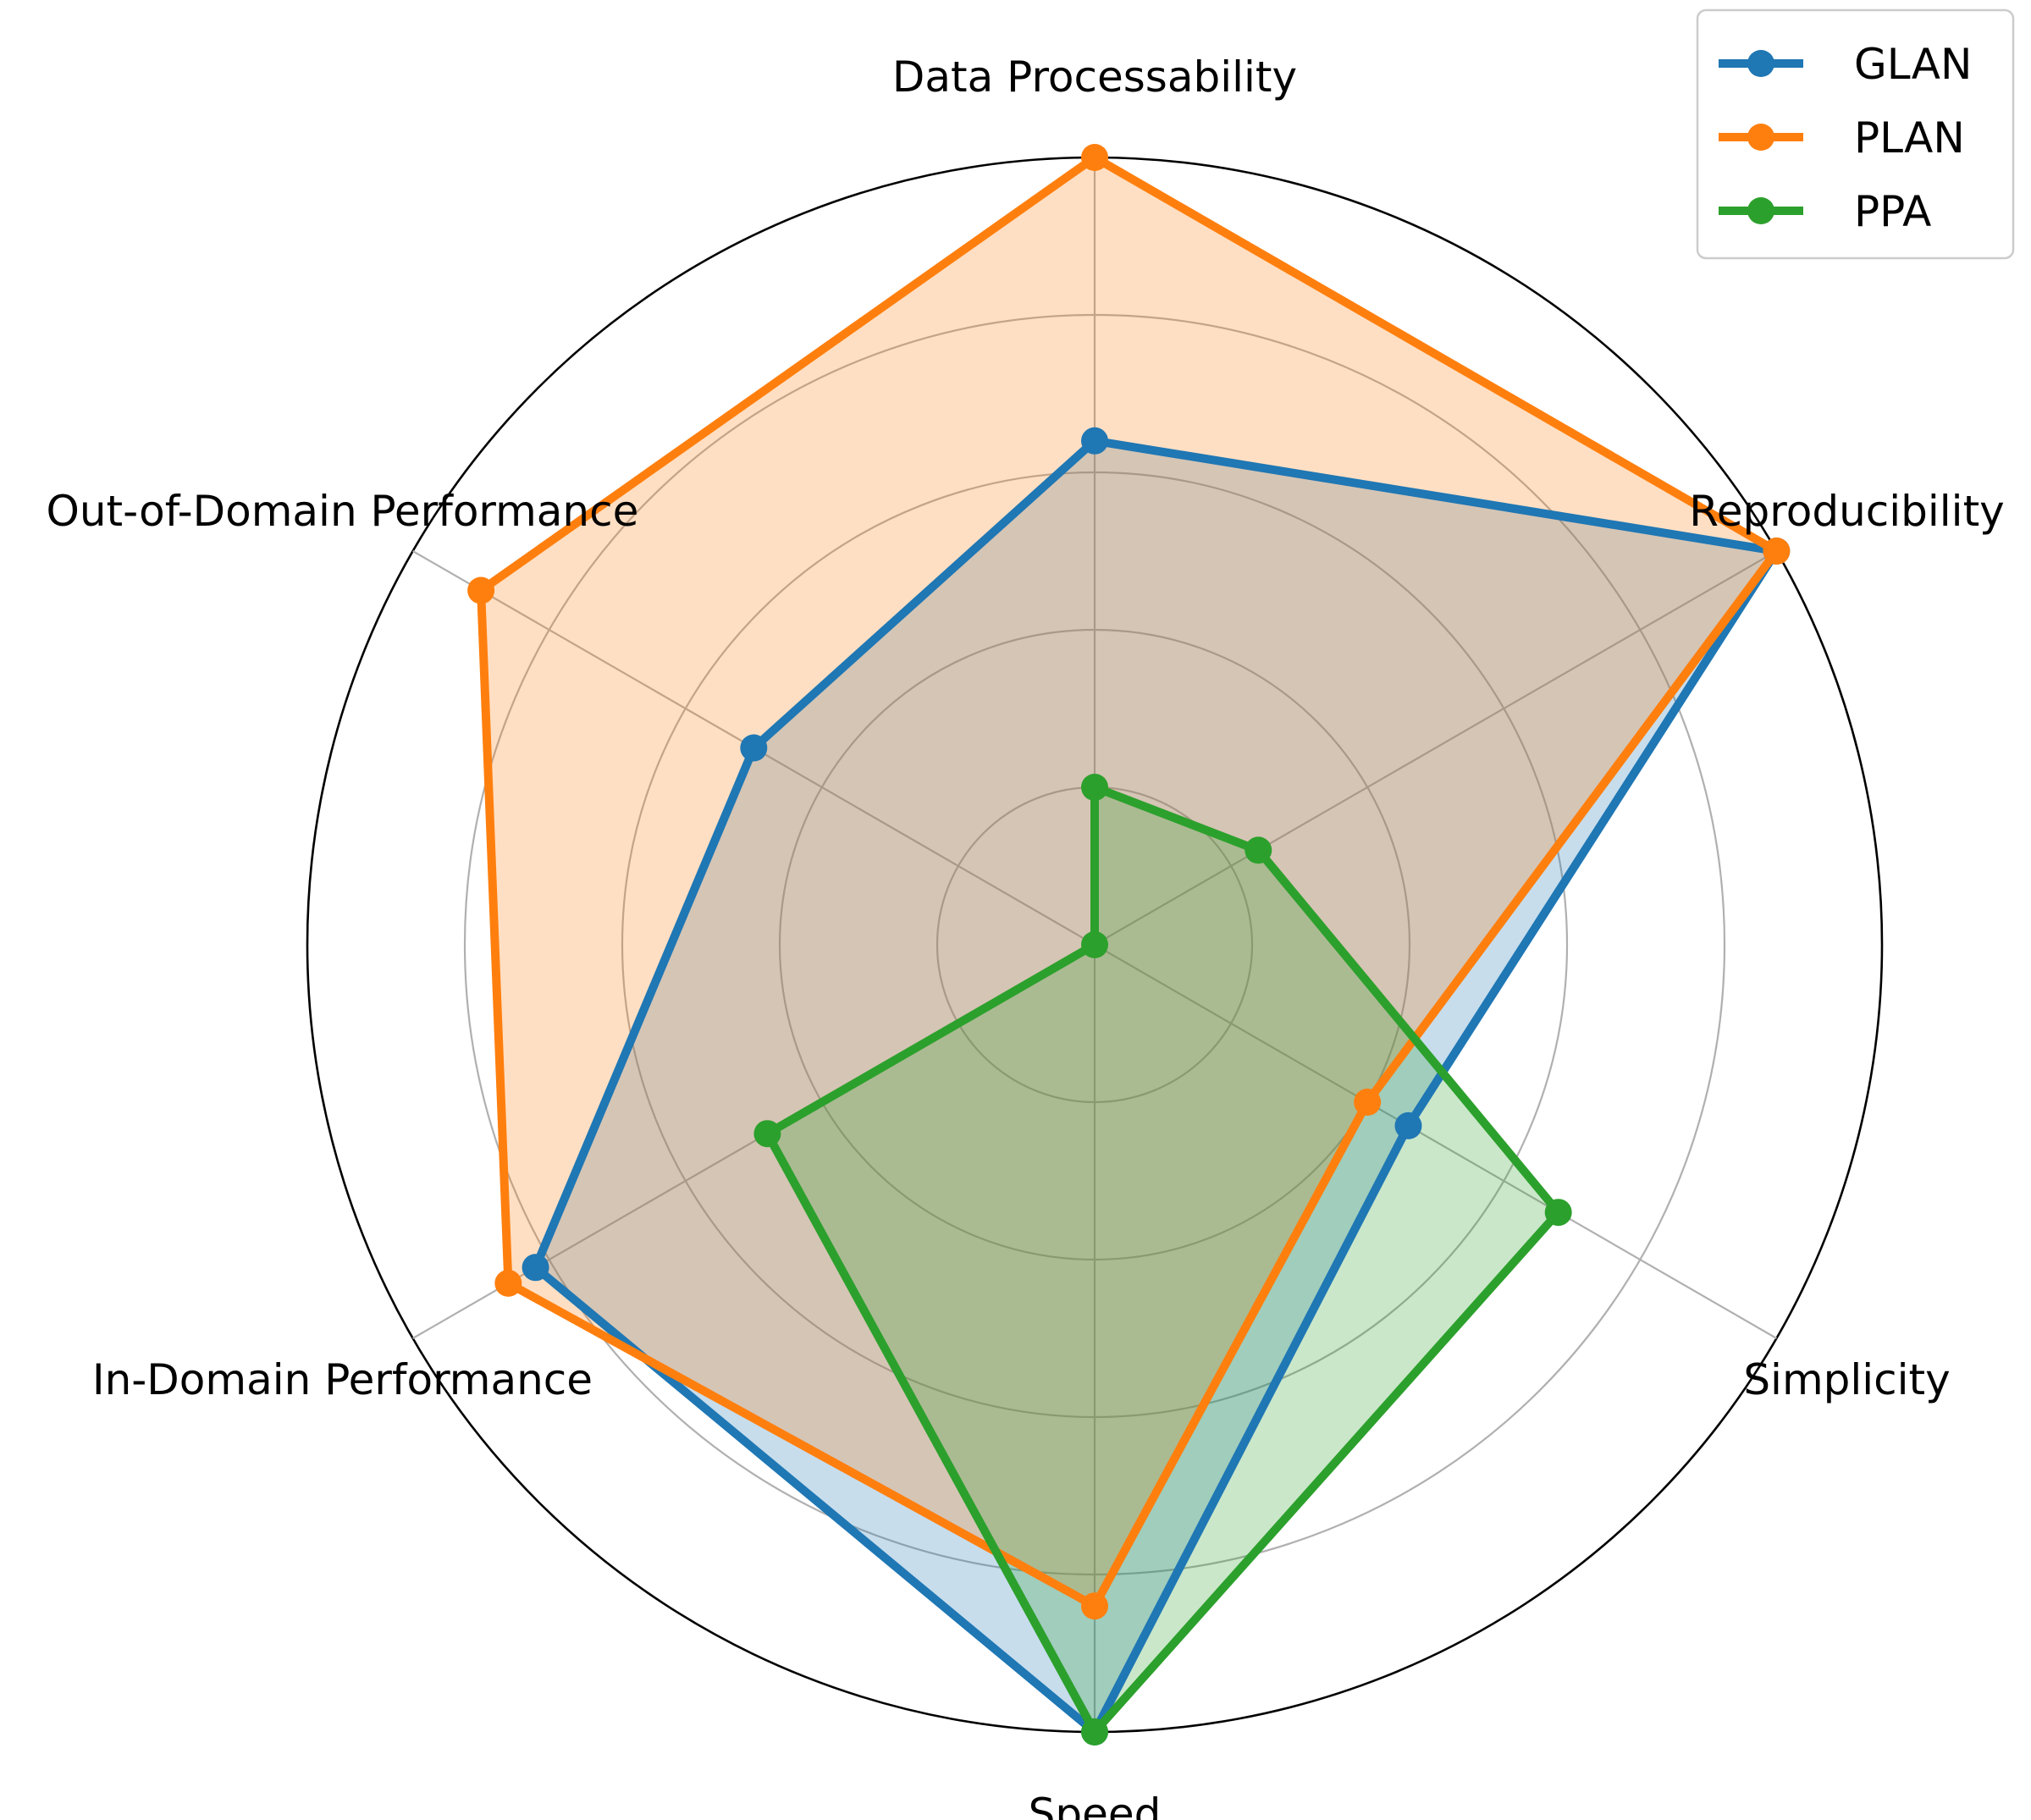  Describe the element at coordinates (1825, 211) in the screenshot. I see `legend-item-ppa: PPA` at that location.